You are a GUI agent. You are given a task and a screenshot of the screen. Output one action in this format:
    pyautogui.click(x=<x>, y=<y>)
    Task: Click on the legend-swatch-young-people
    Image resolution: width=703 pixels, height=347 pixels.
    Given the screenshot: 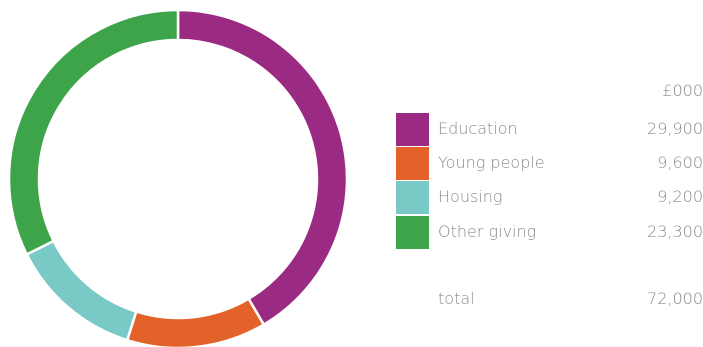 What is the action you would take?
    pyautogui.click(x=412, y=163)
    